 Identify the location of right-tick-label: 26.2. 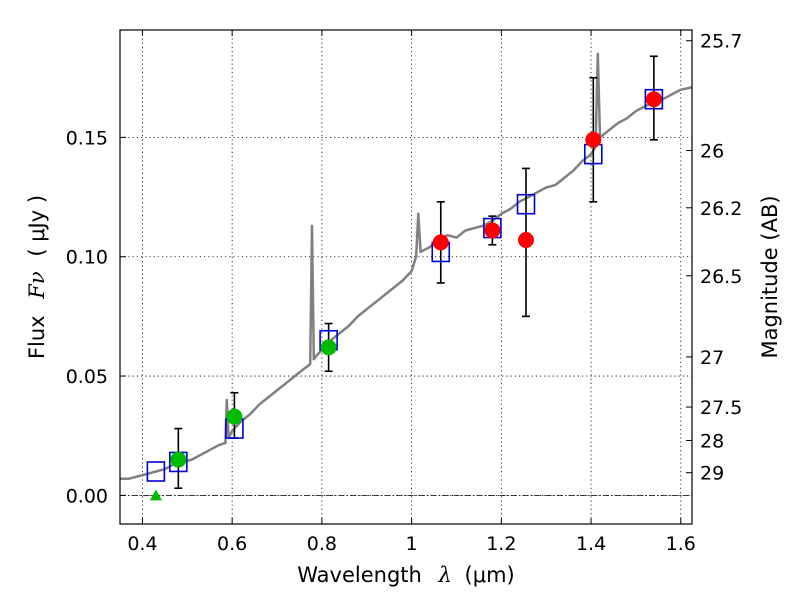
(721, 209).